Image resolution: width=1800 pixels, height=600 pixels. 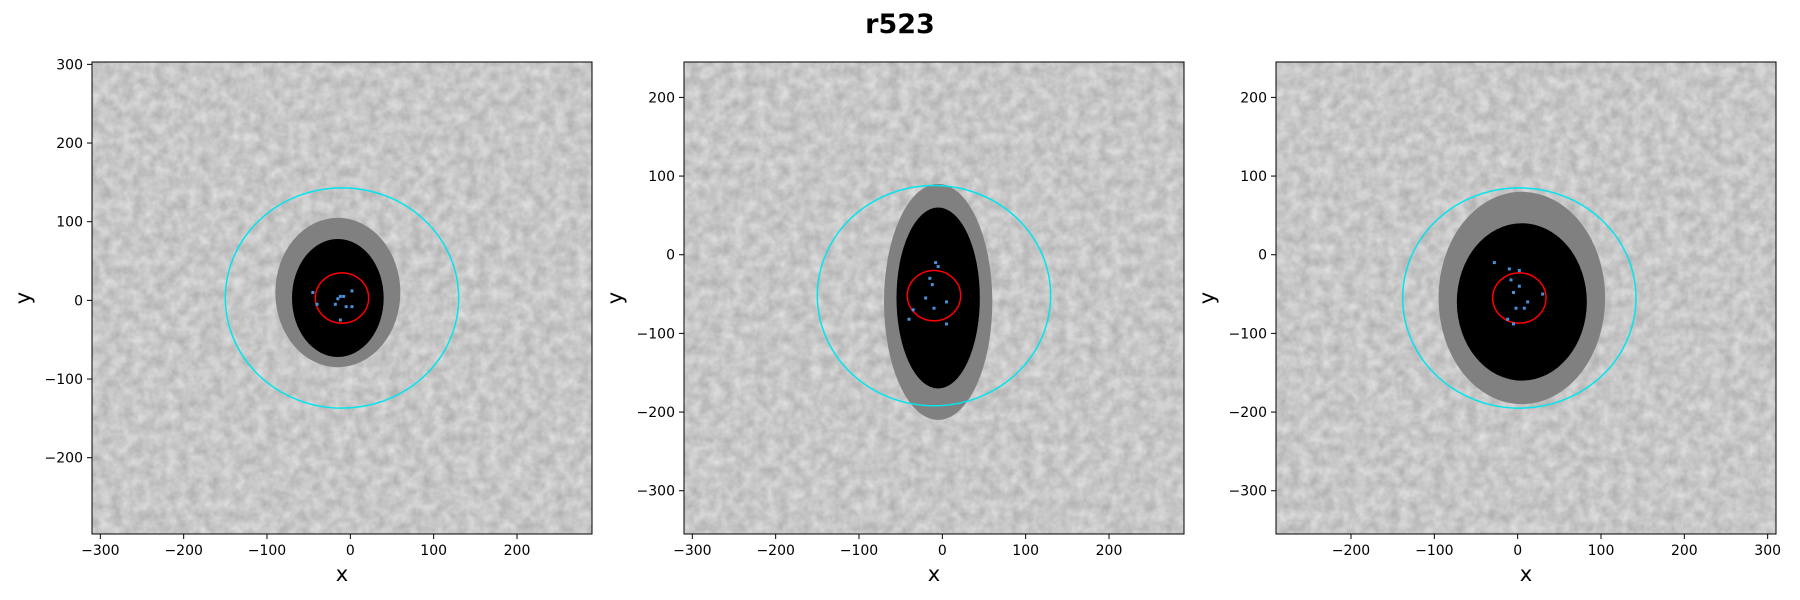 I want to click on figure-title: r523, so click(x=900, y=24).